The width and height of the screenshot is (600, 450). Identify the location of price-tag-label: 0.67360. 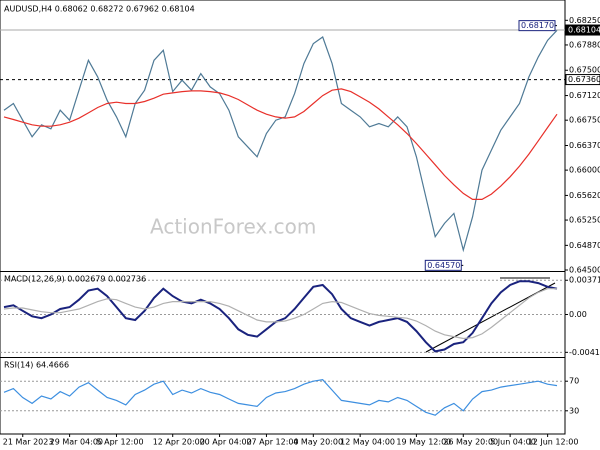
(584, 79).